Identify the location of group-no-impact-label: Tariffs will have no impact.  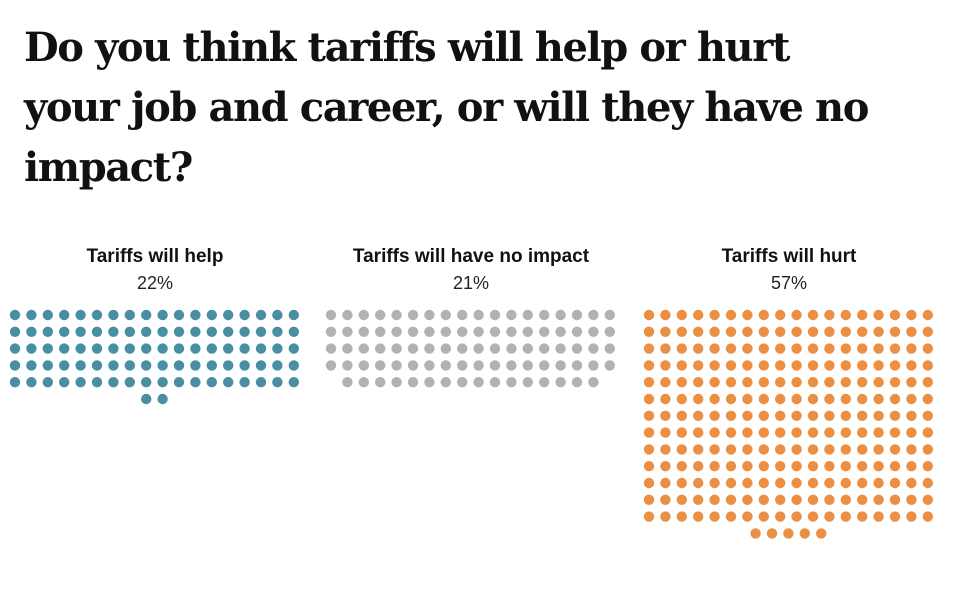
(471, 256).